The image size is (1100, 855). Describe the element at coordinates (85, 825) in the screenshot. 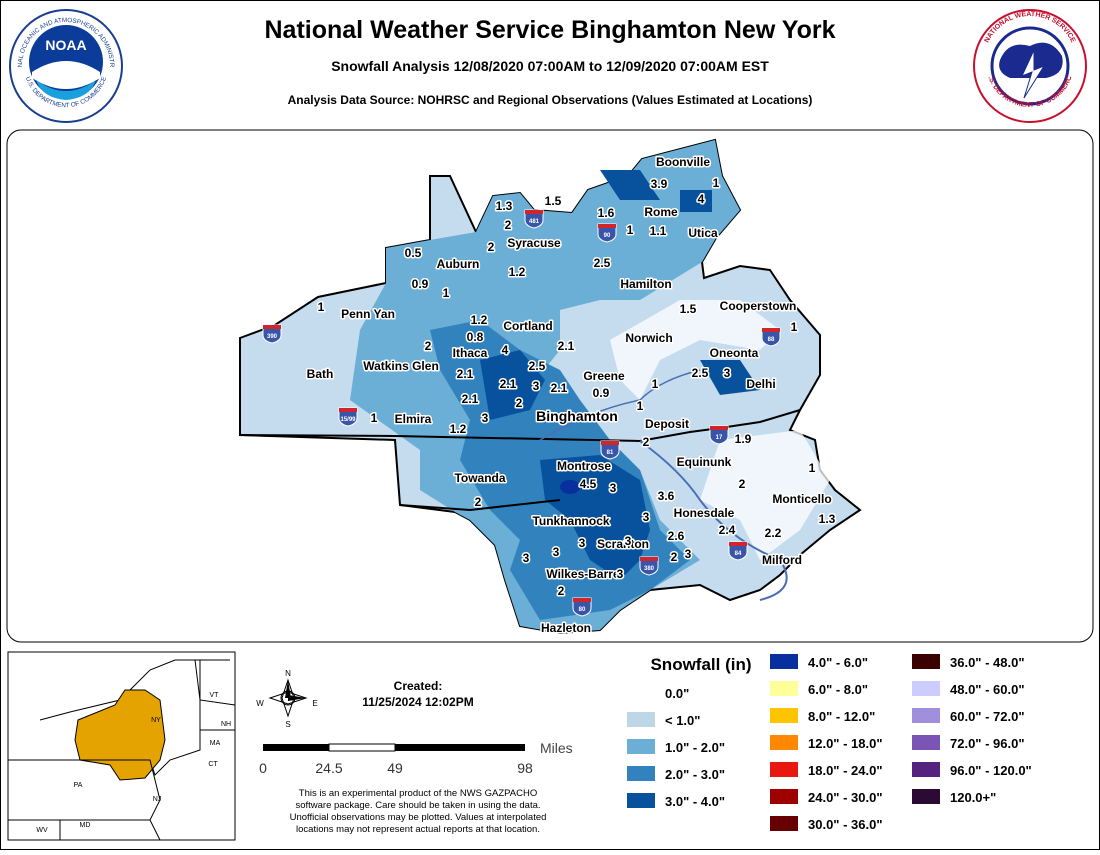

I see `inset-label: MD` at that location.